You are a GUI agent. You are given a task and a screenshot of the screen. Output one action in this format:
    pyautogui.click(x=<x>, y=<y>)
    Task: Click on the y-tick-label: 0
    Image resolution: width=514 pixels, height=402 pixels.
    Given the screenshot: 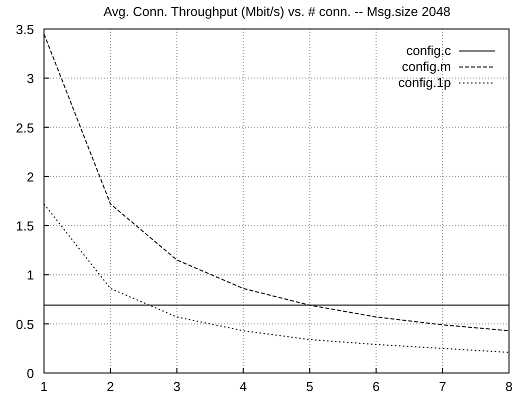 What is the action you would take?
    pyautogui.click(x=30, y=373)
    